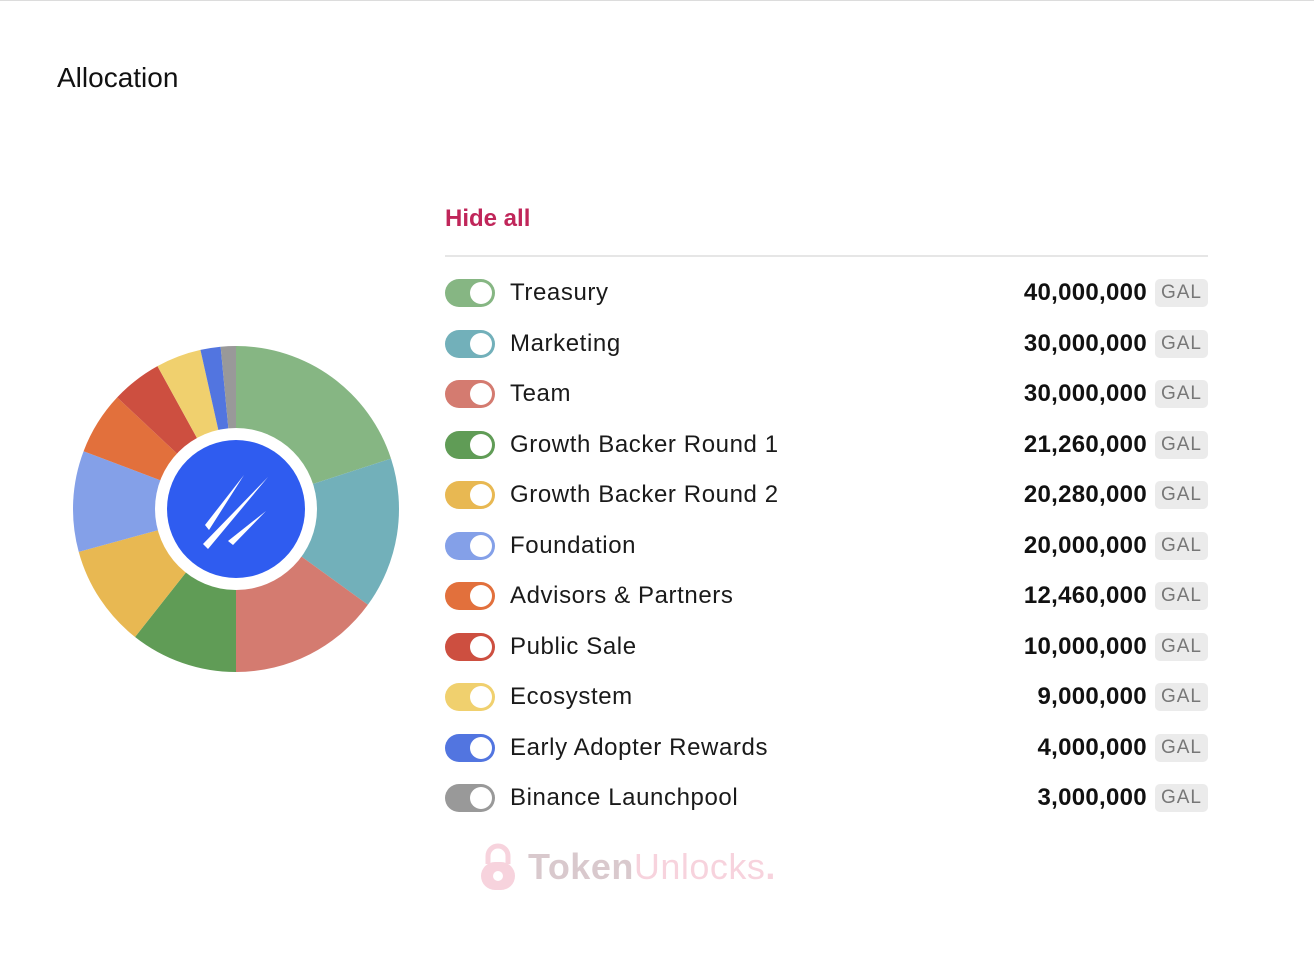  I want to click on legend-row: Growth Backer Round 2 20,280,000 GAL, so click(826, 495).